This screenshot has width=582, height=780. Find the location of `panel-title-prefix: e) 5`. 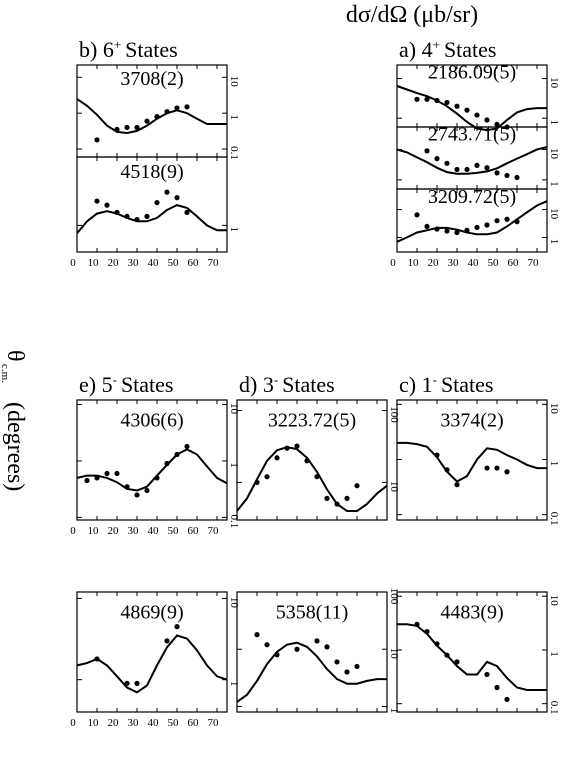

panel-title-prefix: e) 5 is located at coordinates (96, 384).